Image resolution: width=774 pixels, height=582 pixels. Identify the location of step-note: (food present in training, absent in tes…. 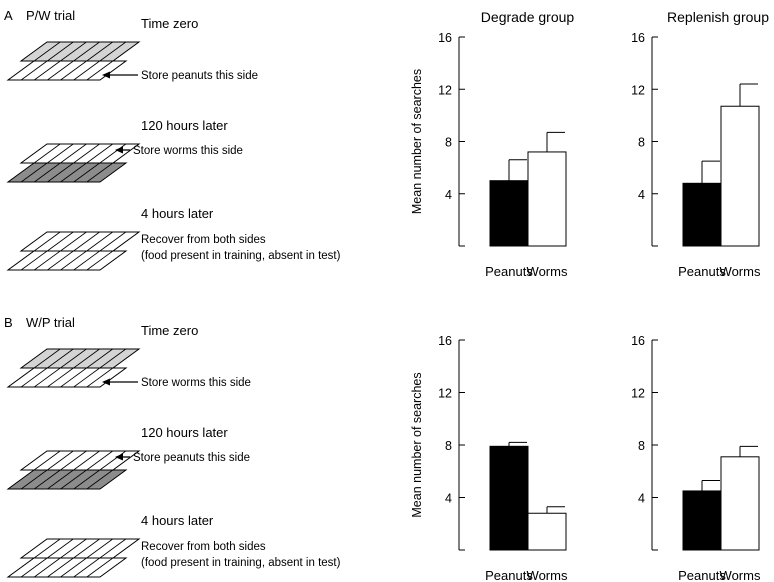
(241, 256).